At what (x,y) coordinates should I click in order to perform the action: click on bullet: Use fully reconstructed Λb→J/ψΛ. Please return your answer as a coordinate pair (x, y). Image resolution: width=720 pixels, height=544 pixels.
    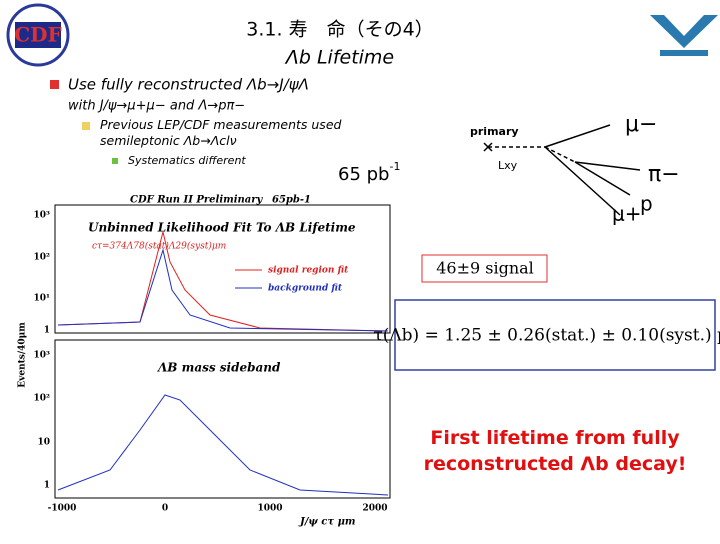
    Looking at the image, I should click on (188, 85).